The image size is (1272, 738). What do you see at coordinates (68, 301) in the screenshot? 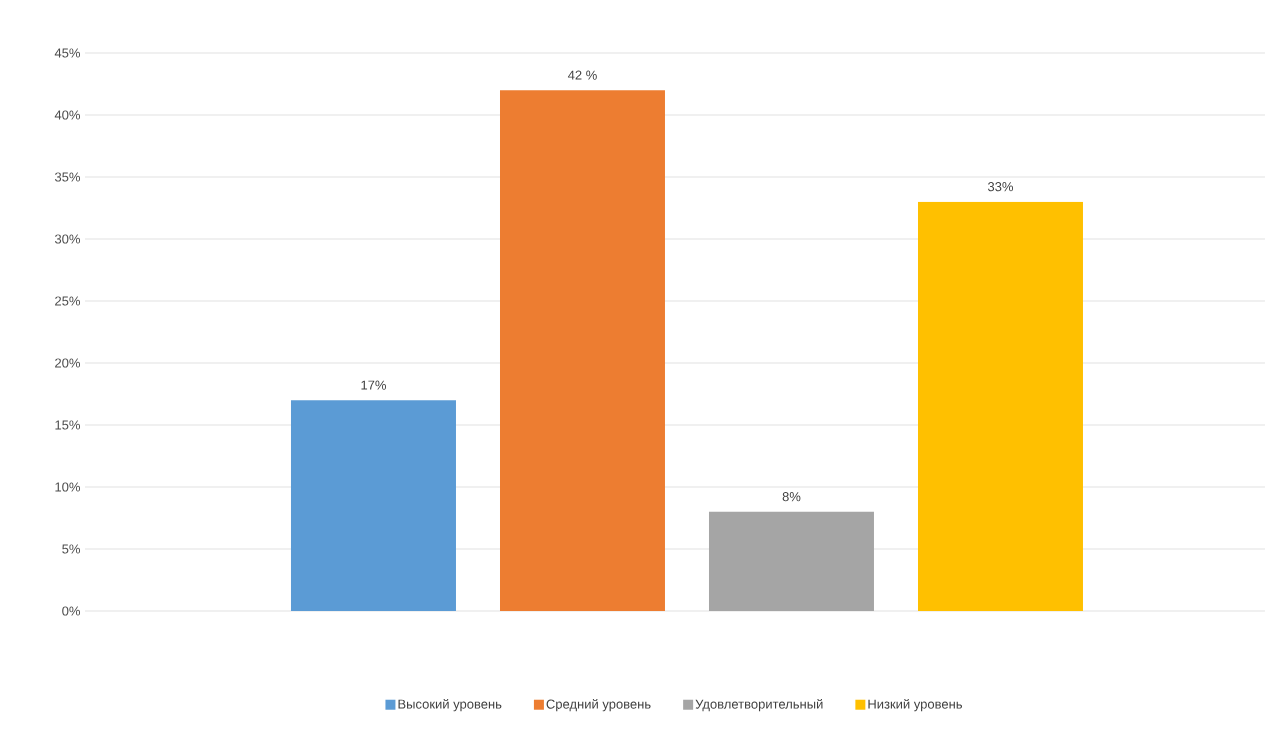
I see `y-tick-label: 25%` at bounding box center [68, 301].